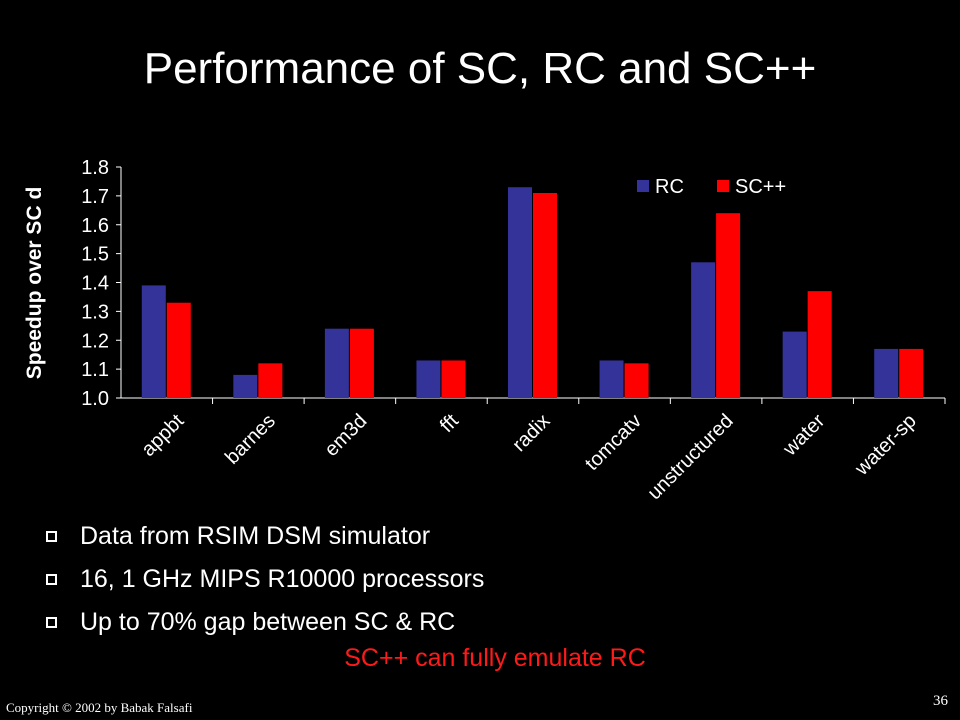 Image resolution: width=960 pixels, height=720 pixels. What do you see at coordinates (95, 168) in the screenshot?
I see `y-tick-label: 1.8` at bounding box center [95, 168].